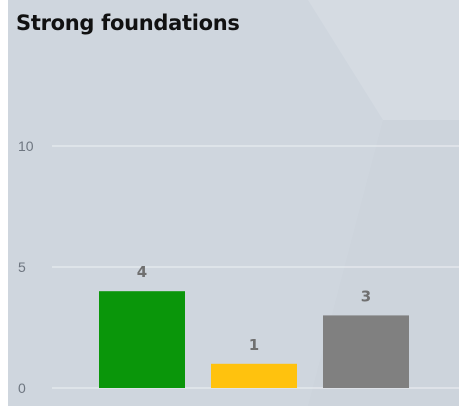 The image size is (459, 406). I want to click on y-tick-label: 5, so click(22, 267).